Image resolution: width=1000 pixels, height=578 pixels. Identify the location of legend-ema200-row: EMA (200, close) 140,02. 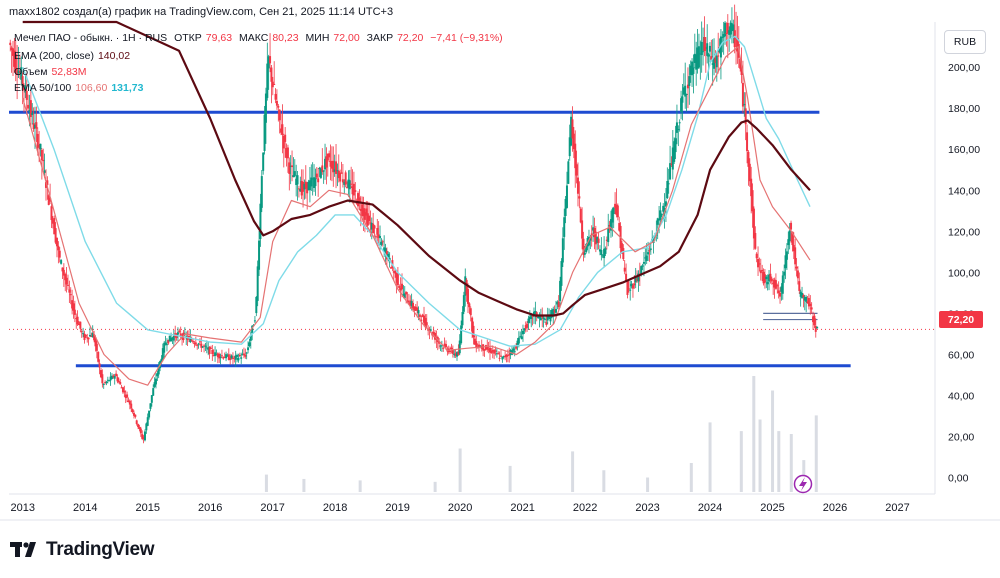
(74, 56).